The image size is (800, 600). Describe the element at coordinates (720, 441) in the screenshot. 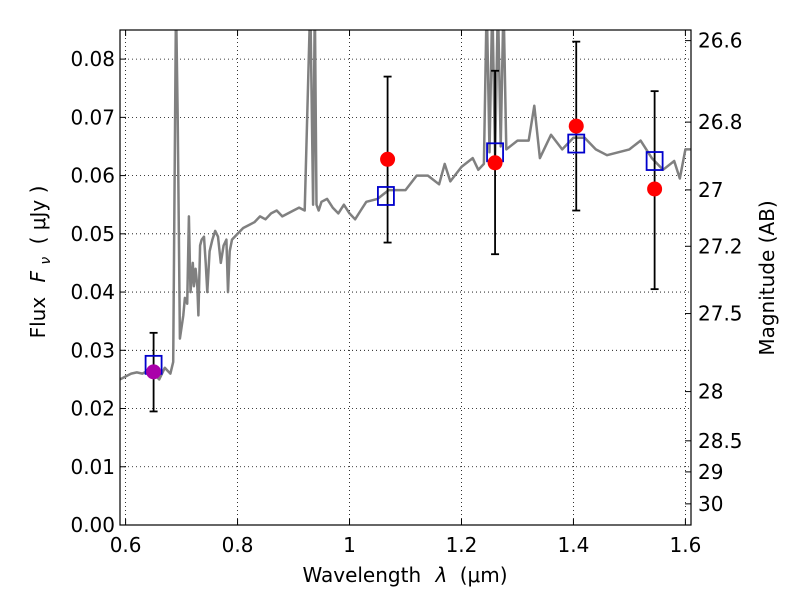

I see `y2-tick-label: 28.5` at that location.